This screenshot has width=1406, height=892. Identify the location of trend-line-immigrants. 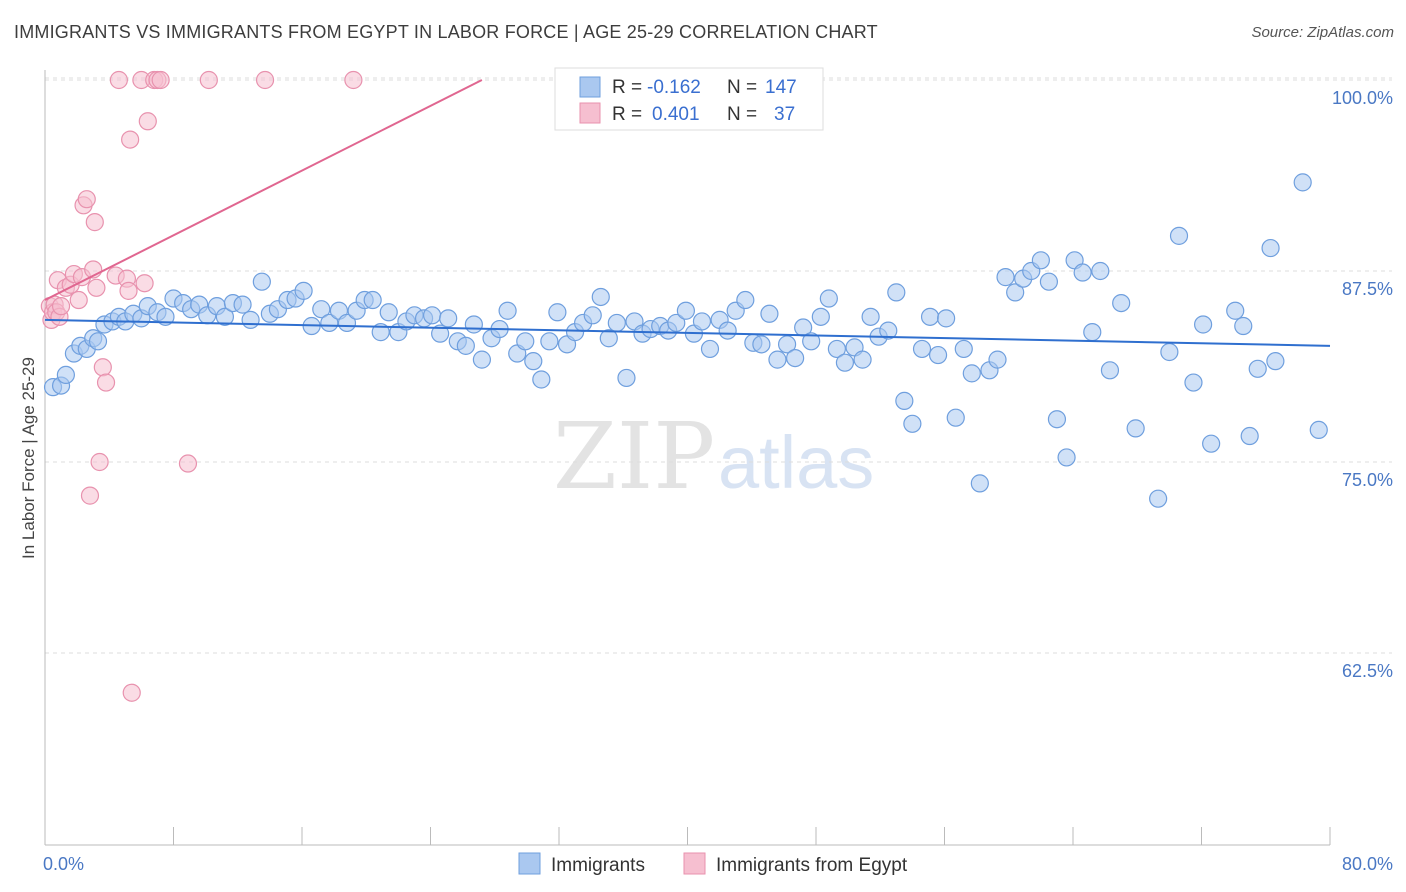
(687, 332).